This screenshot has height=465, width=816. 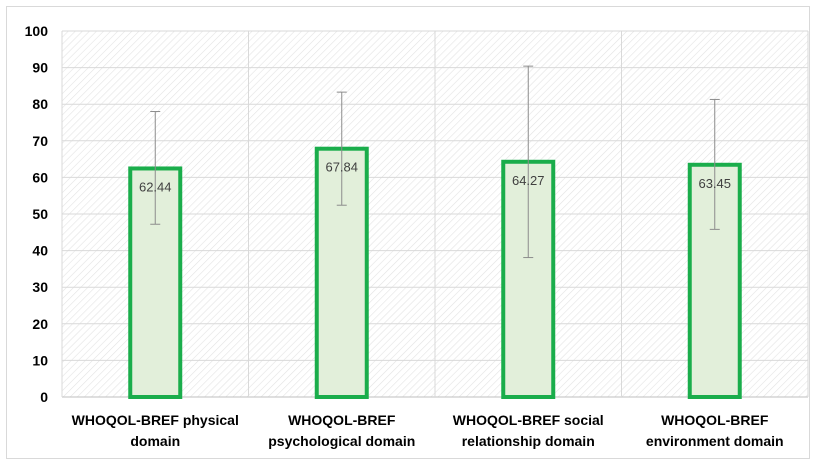 What do you see at coordinates (341, 167) in the screenshot?
I see `data-label: 67.84` at bounding box center [341, 167].